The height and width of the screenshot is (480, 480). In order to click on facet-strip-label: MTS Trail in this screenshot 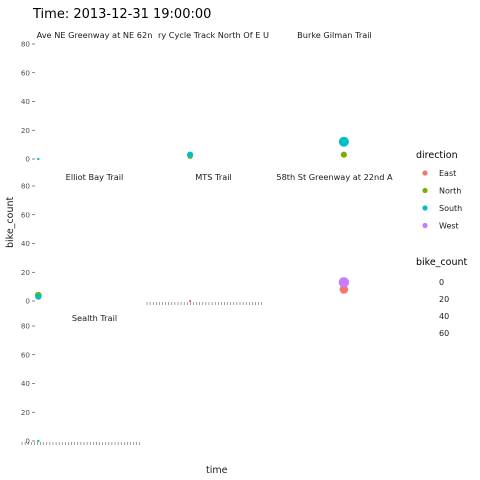, I will do `click(213, 177)`.